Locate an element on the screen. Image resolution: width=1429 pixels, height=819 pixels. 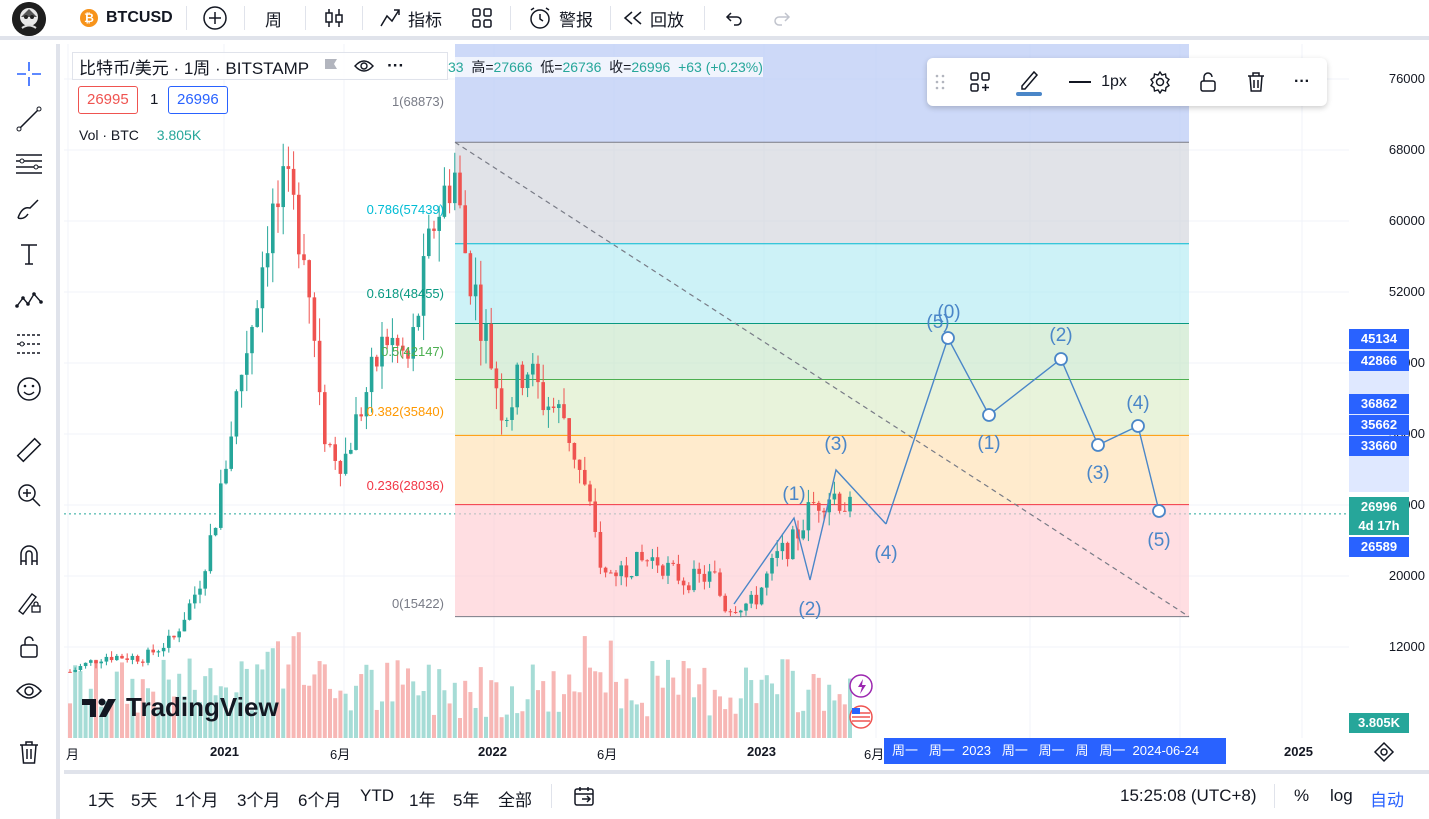
redo-button is located at coordinates (783, 18).